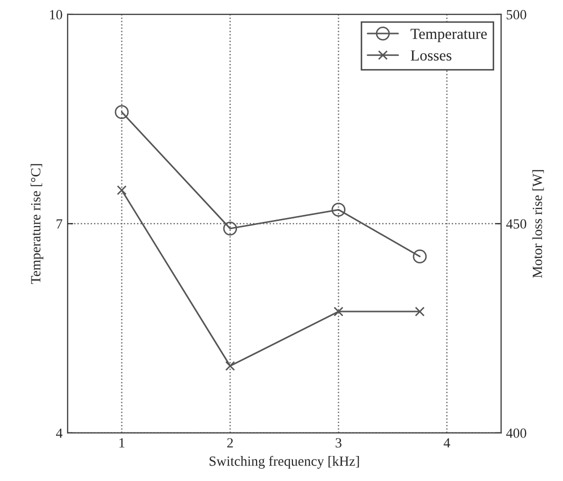  What do you see at coordinates (37, 224) in the screenshot?
I see `y-axis-title: Temperature rise [°C]` at bounding box center [37, 224].